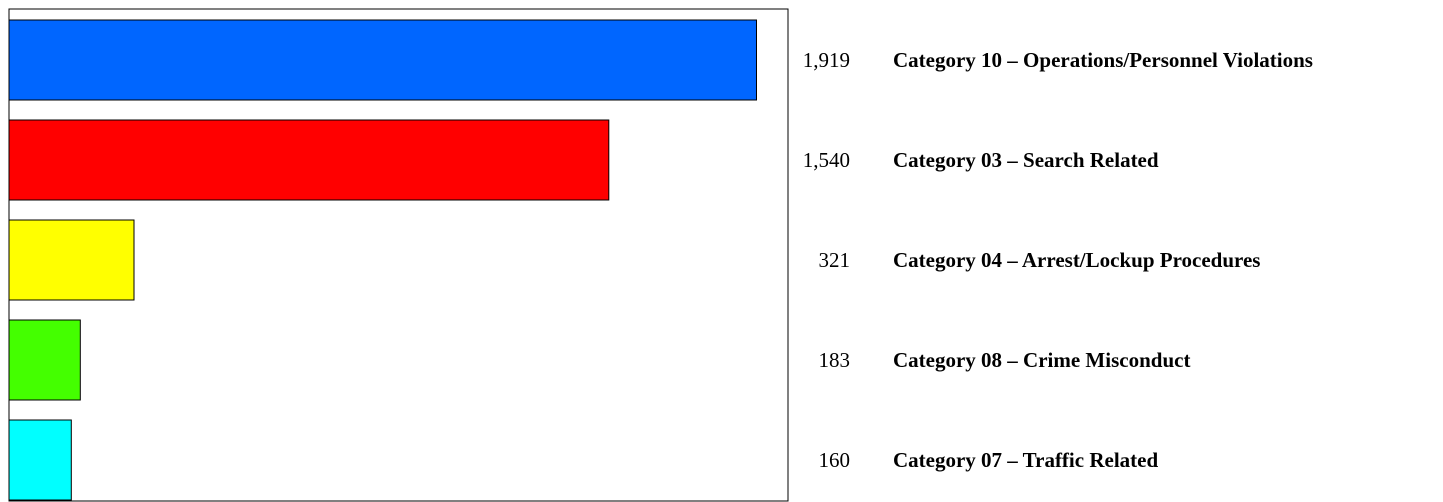 This screenshot has width=1443, height=502. What do you see at coordinates (835, 460) in the screenshot?
I see `value-label-5: 160` at bounding box center [835, 460].